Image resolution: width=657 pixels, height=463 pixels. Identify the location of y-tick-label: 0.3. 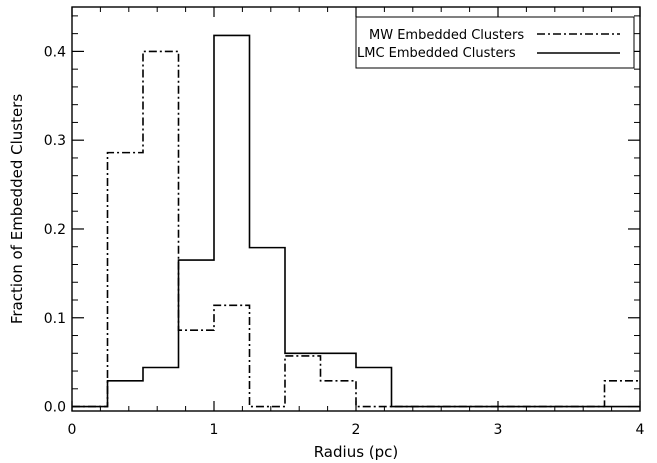
(55, 141).